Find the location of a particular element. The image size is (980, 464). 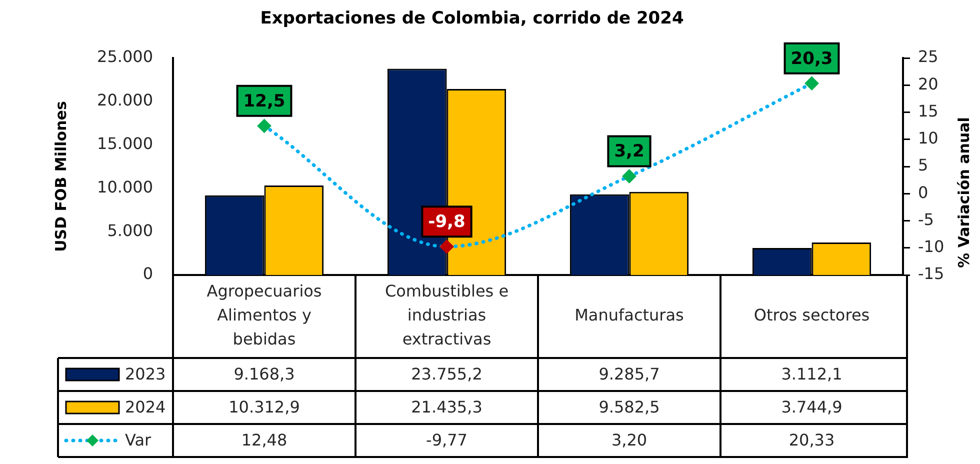

legend-label: Var is located at coordinates (138, 440).